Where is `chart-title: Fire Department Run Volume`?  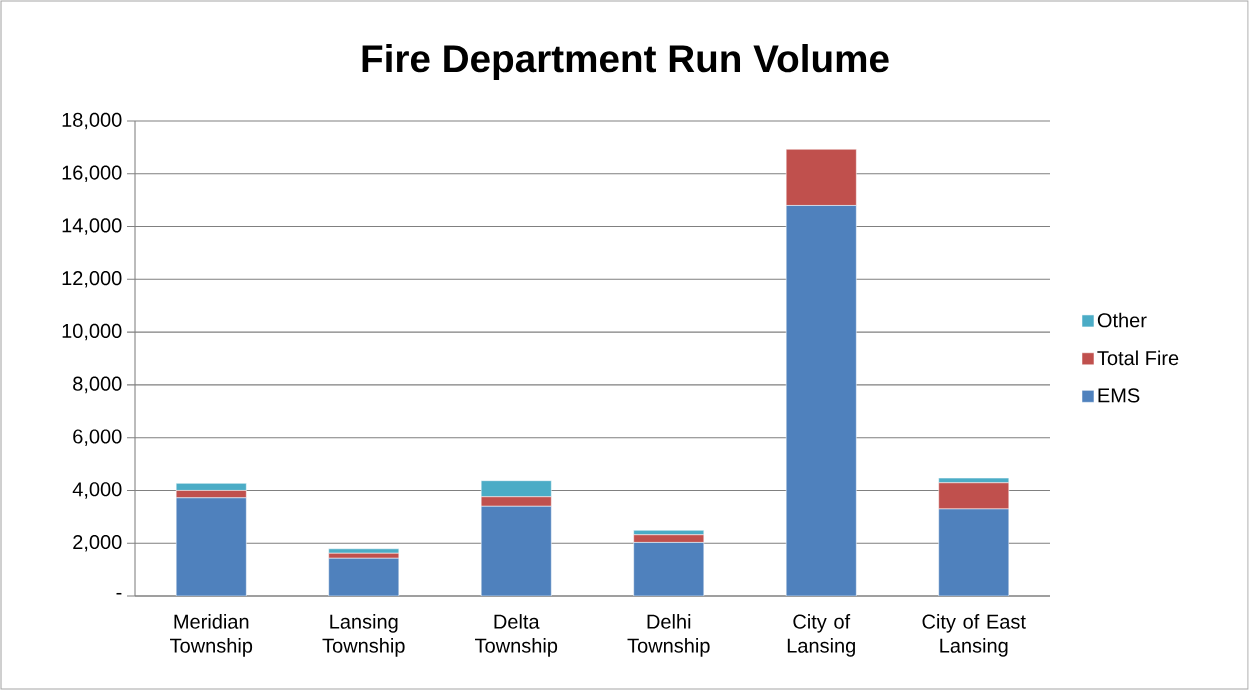
chart-title: Fire Department Run Volume is located at coordinates (625, 62).